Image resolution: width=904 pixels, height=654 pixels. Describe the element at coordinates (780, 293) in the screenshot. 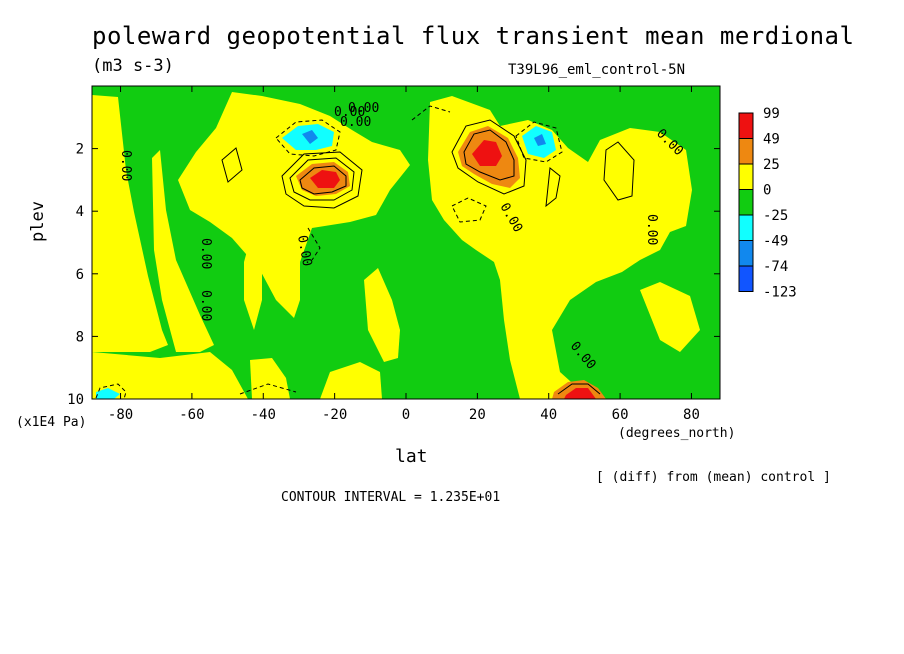

I see `colorbar-label: -123` at that location.